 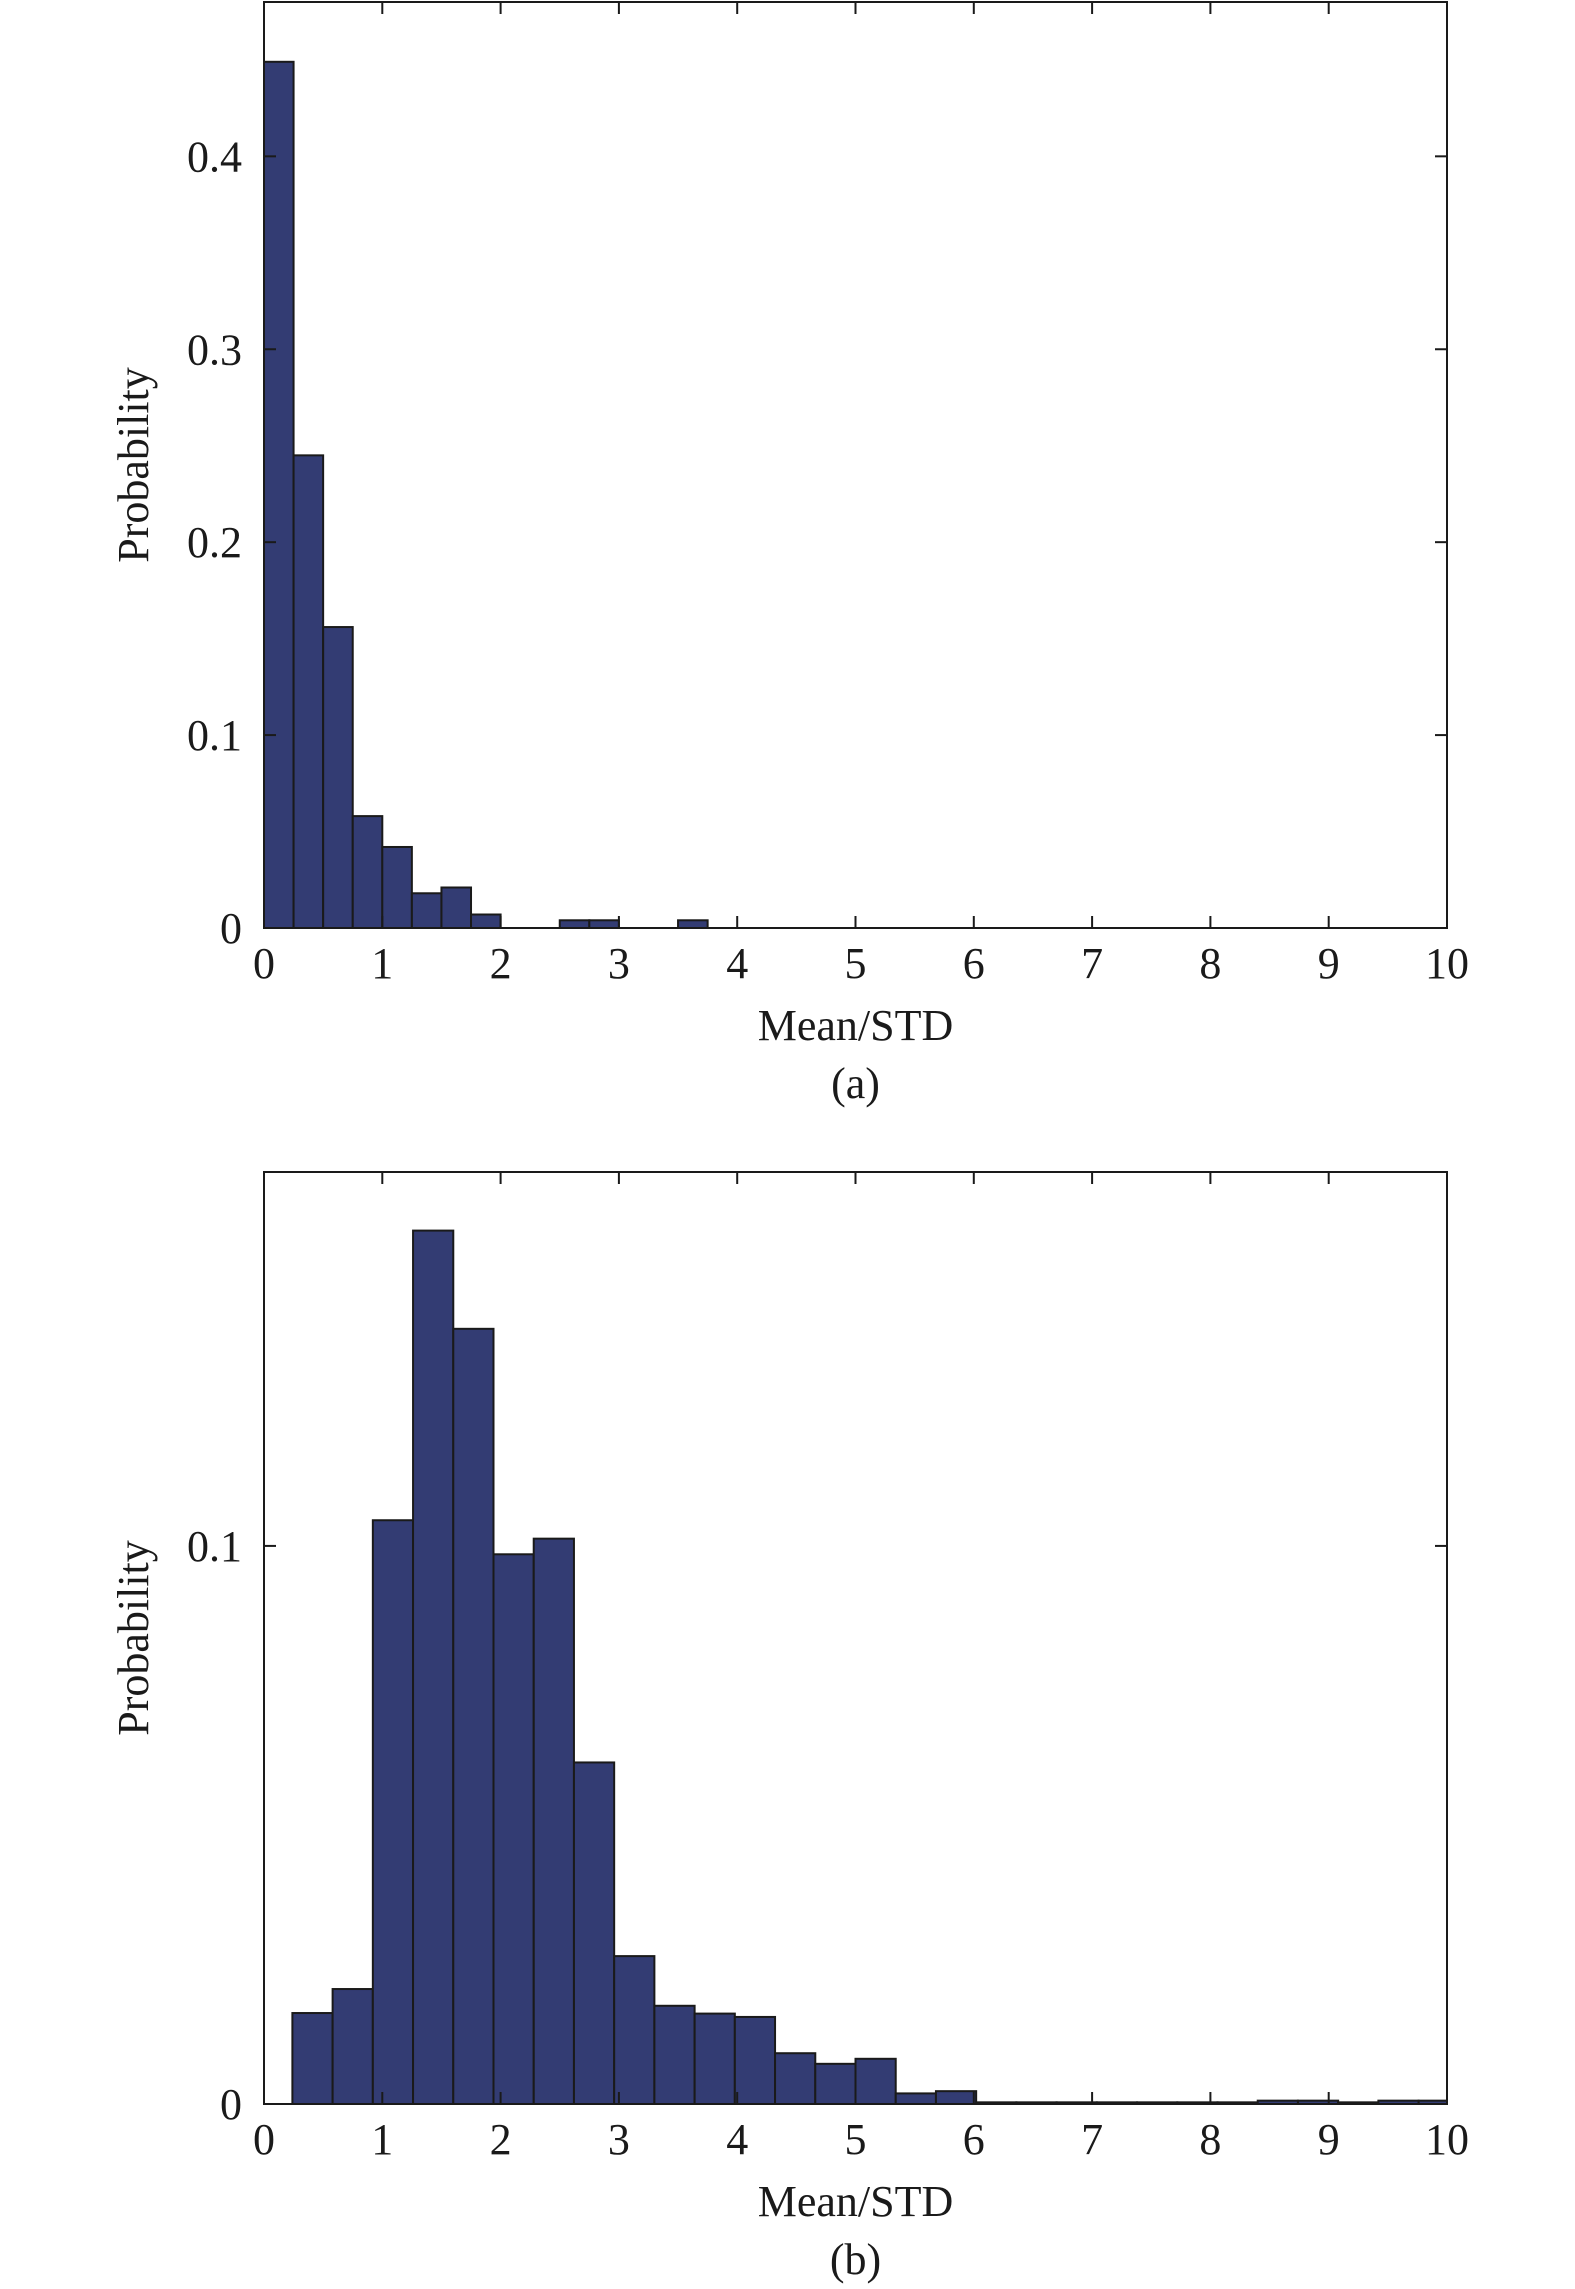 What do you see at coordinates (855, 1083) in the screenshot?
I see `panel-label-a: (a)` at bounding box center [855, 1083].